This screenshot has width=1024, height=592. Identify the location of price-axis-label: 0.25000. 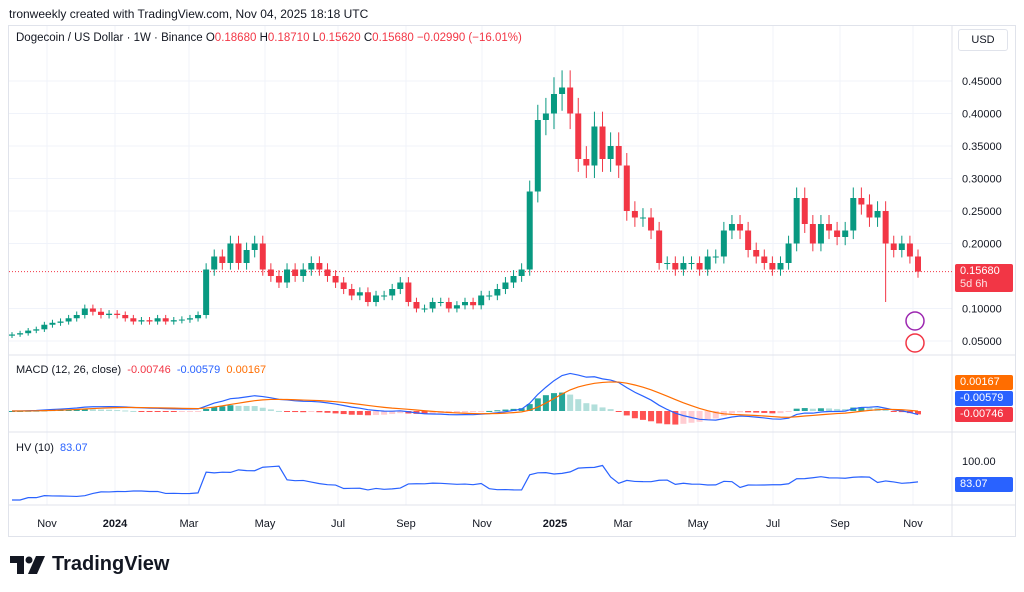
(982, 212).